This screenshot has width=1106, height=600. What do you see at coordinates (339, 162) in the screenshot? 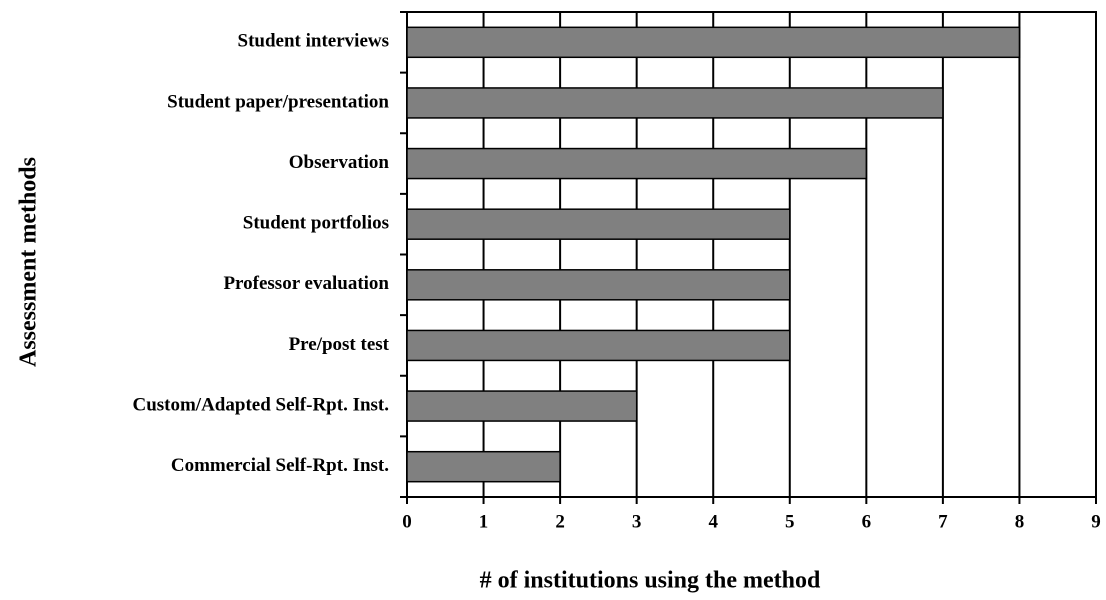
I see `y-tick-label: Observation` at bounding box center [339, 162].